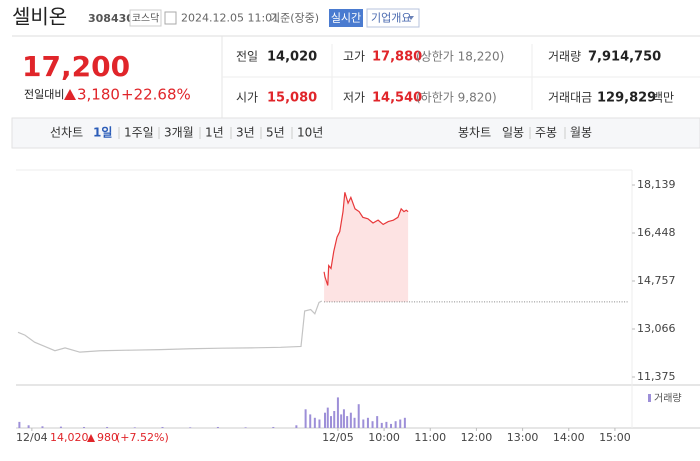  I want to click on stat-value: 129,829, so click(626, 98).